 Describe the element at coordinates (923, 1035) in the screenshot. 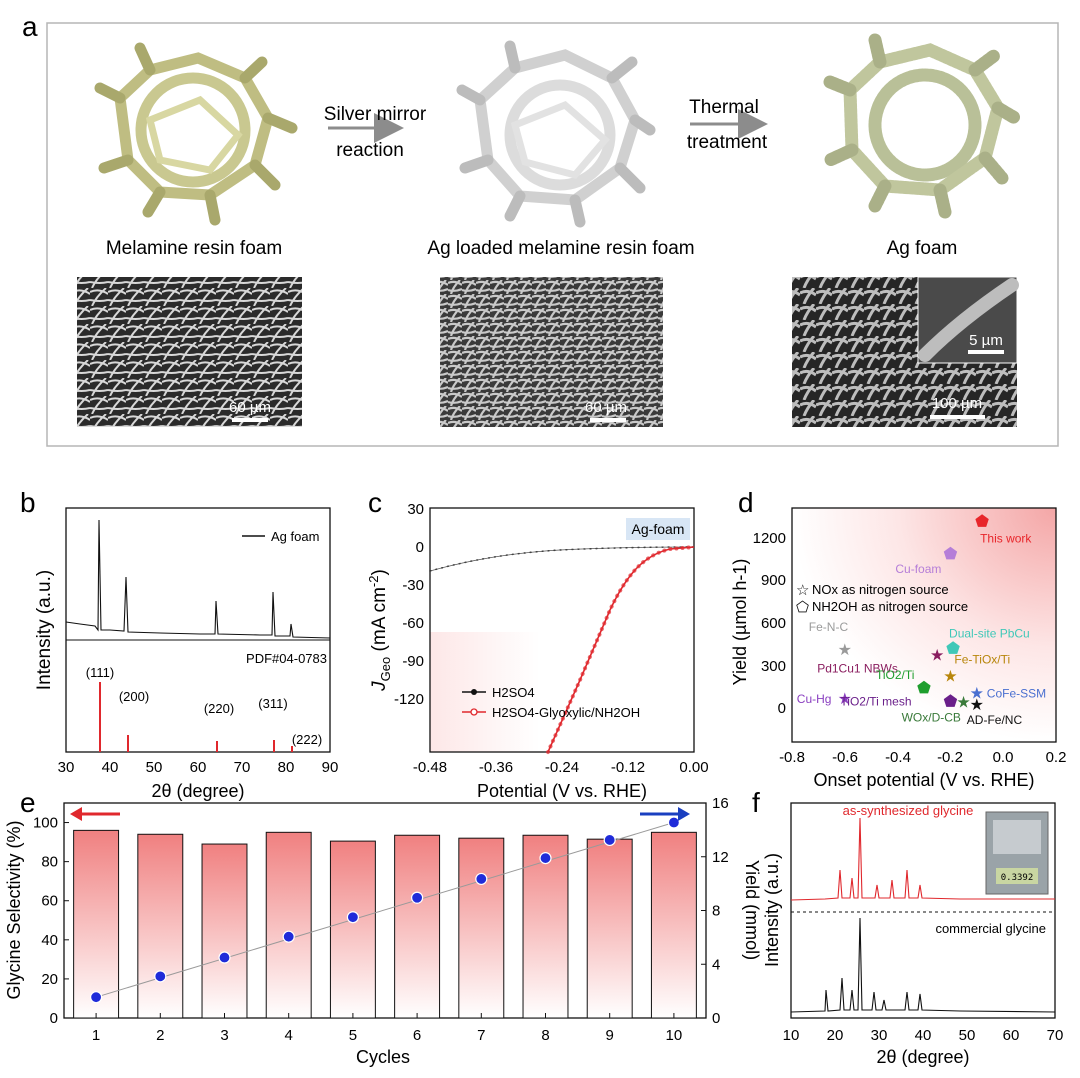

I see `f-xtick-3: 40` at that location.